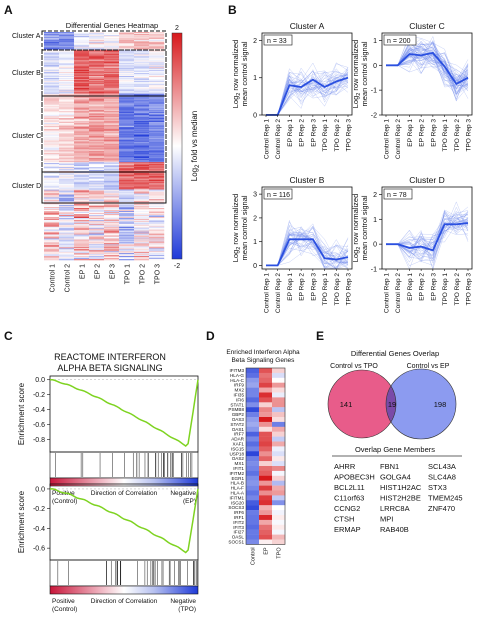 This screenshot has height=625, width=480. Describe the element at coordinates (325, 289) in the screenshot. I see `x-tick-label: TPO Rep 1` at that location.